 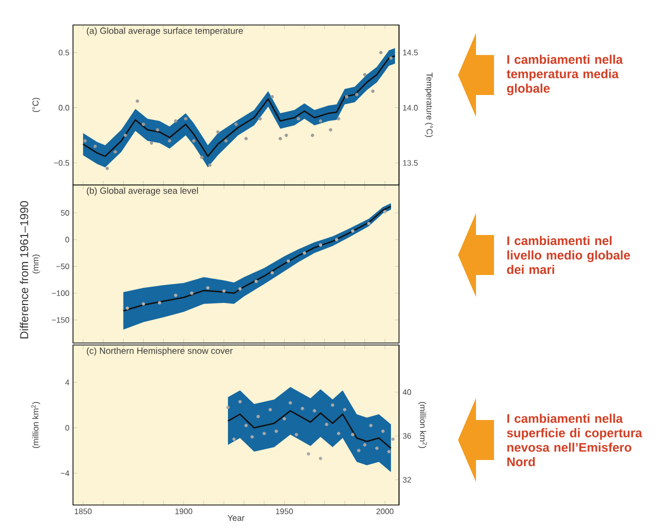 What do you see at coordinates (428, 104) in the screenshot?
I see `y2-axis-title: Temperature (°C)` at bounding box center [428, 104].